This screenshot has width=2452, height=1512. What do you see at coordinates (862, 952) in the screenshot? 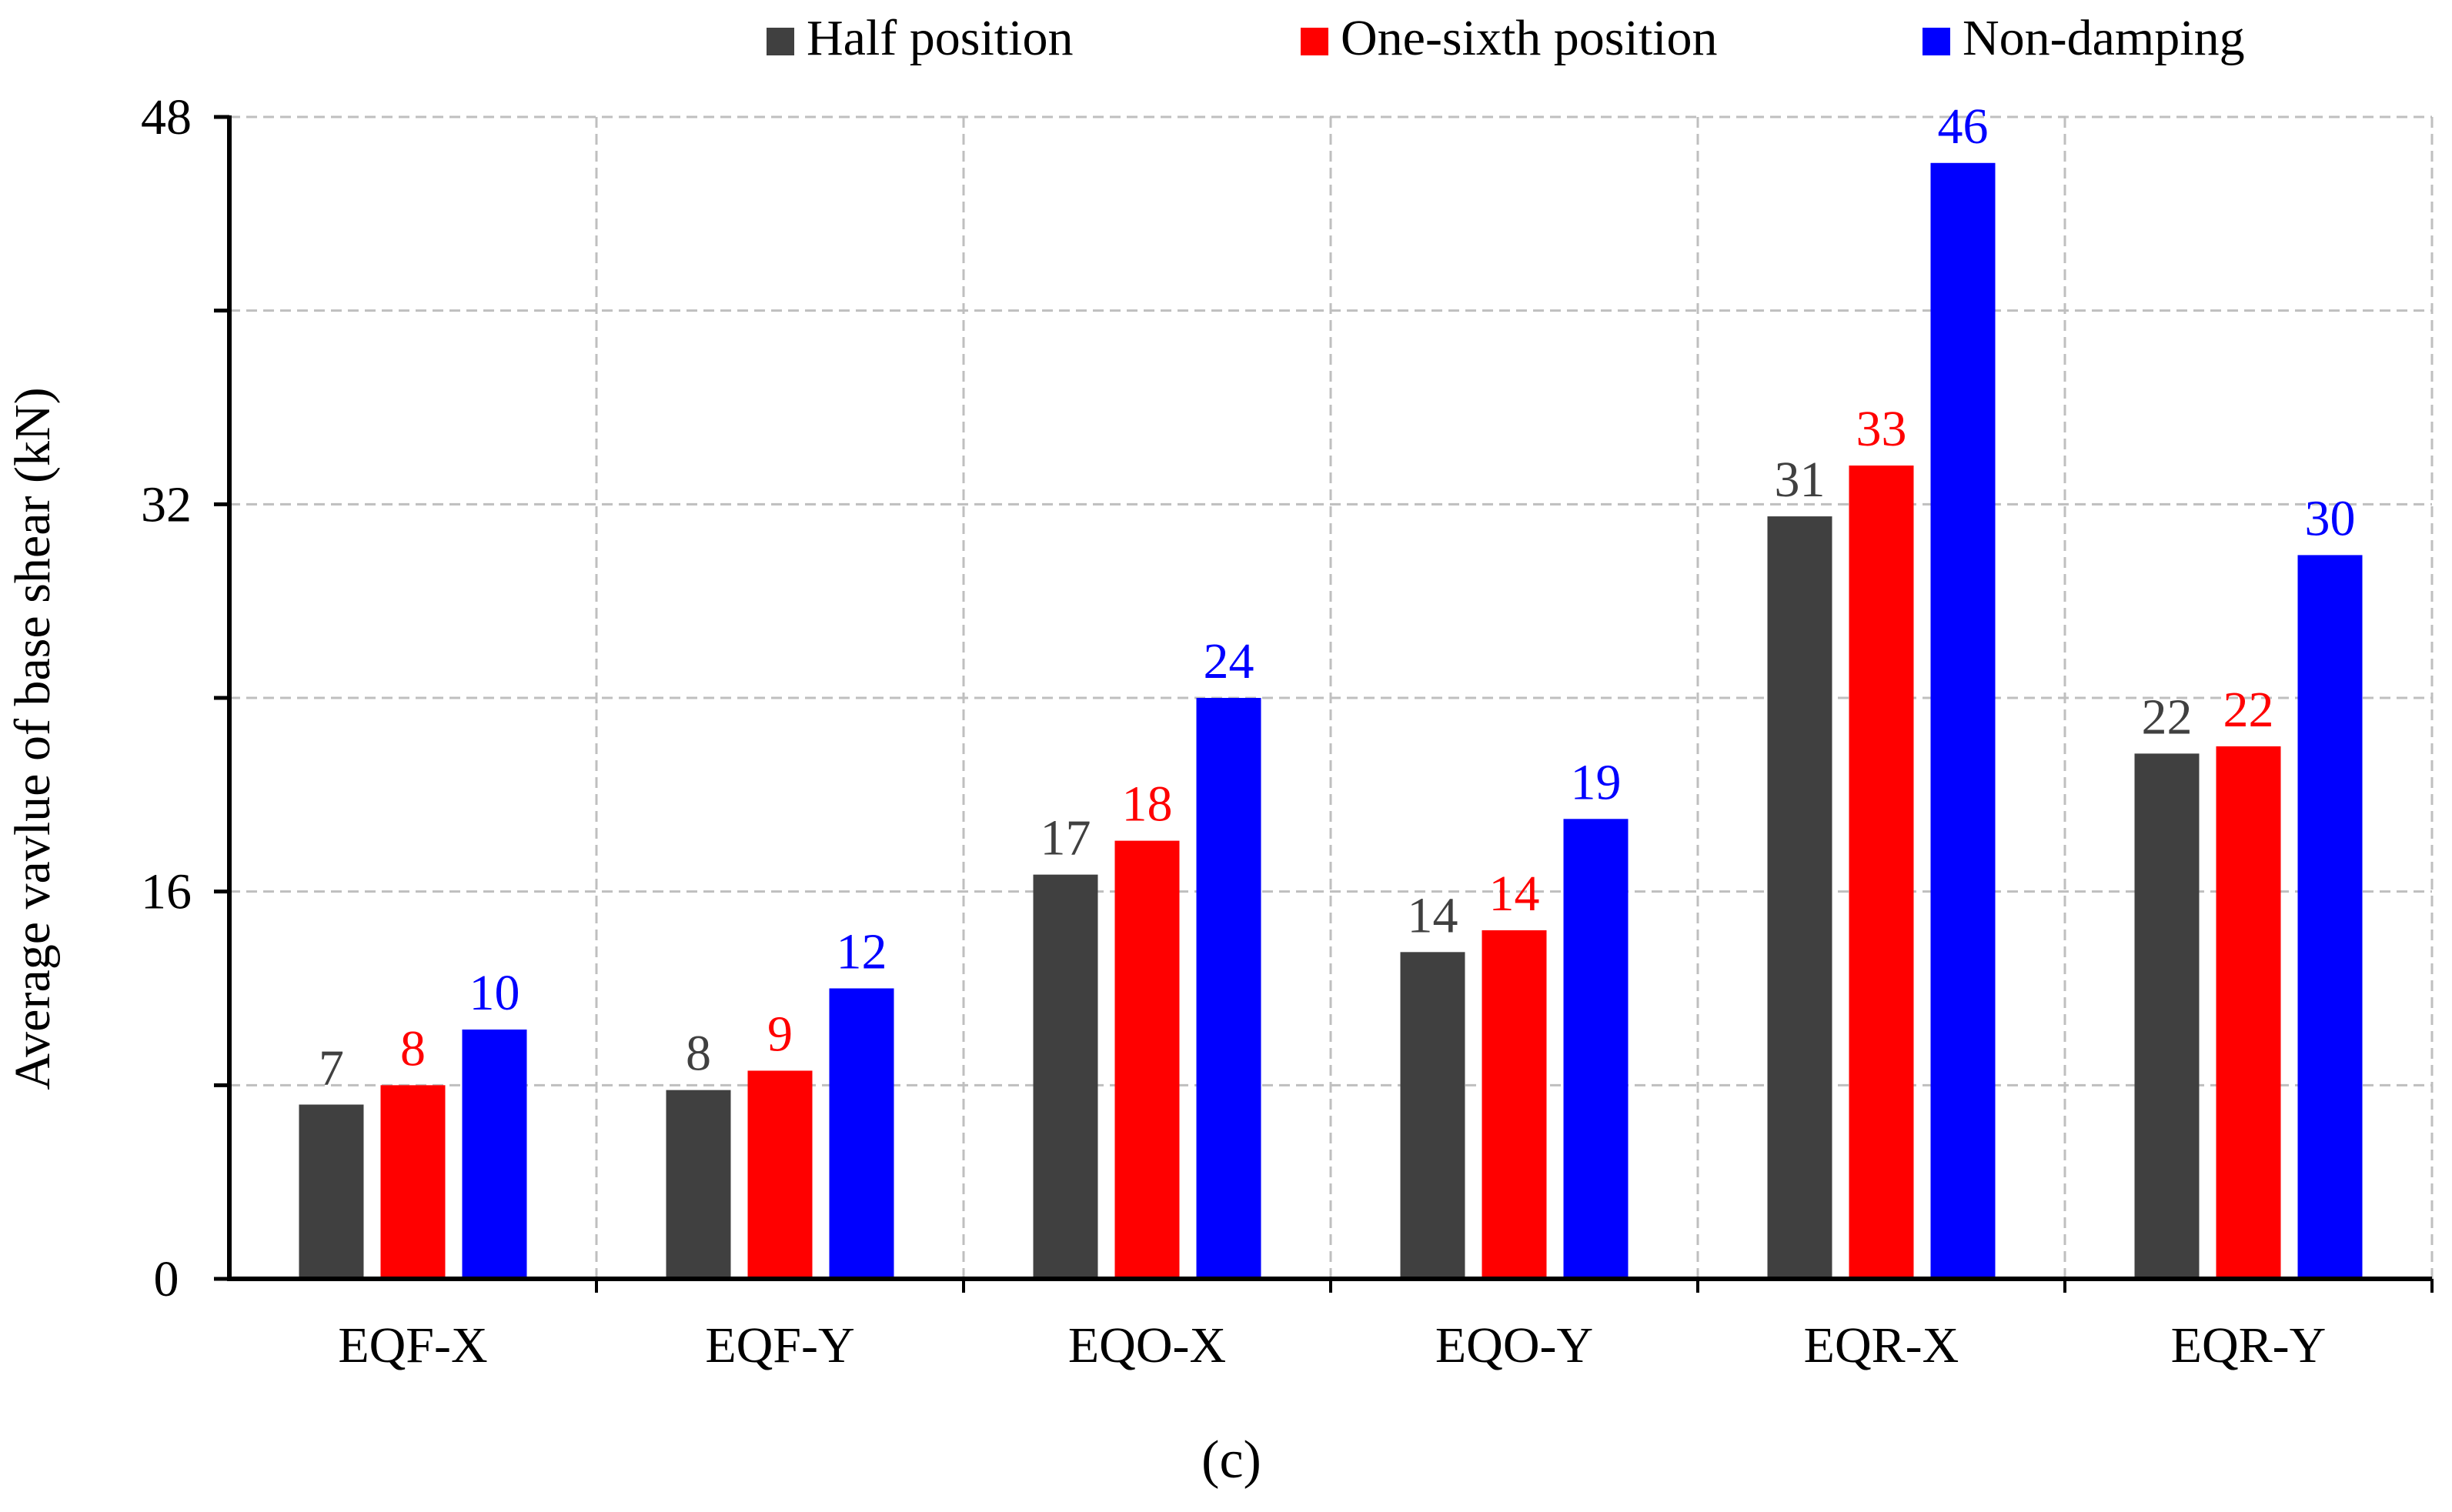
I see `bar-value-label: 12` at bounding box center [862, 952].